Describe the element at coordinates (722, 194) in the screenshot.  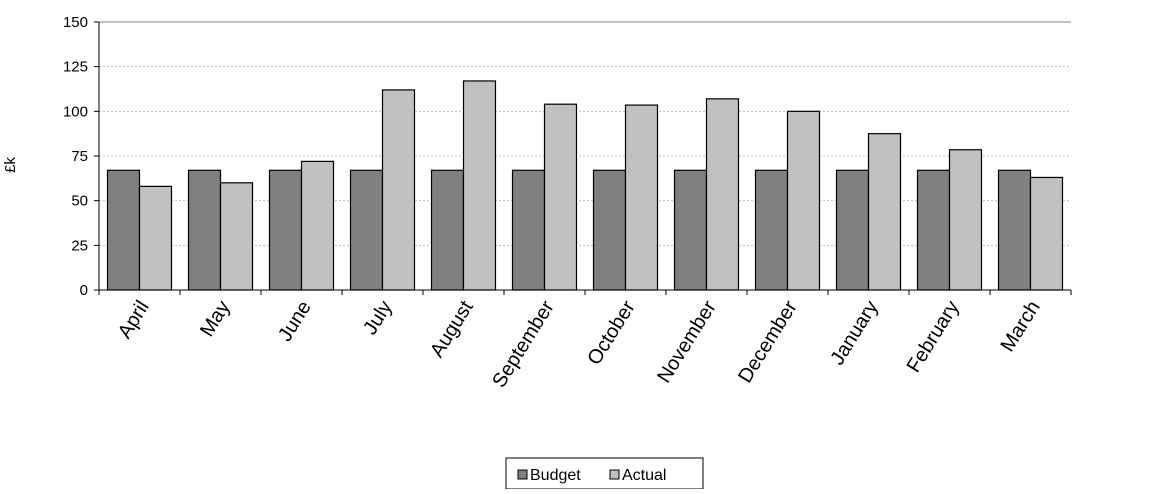
I see `bar-actual-november` at that location.